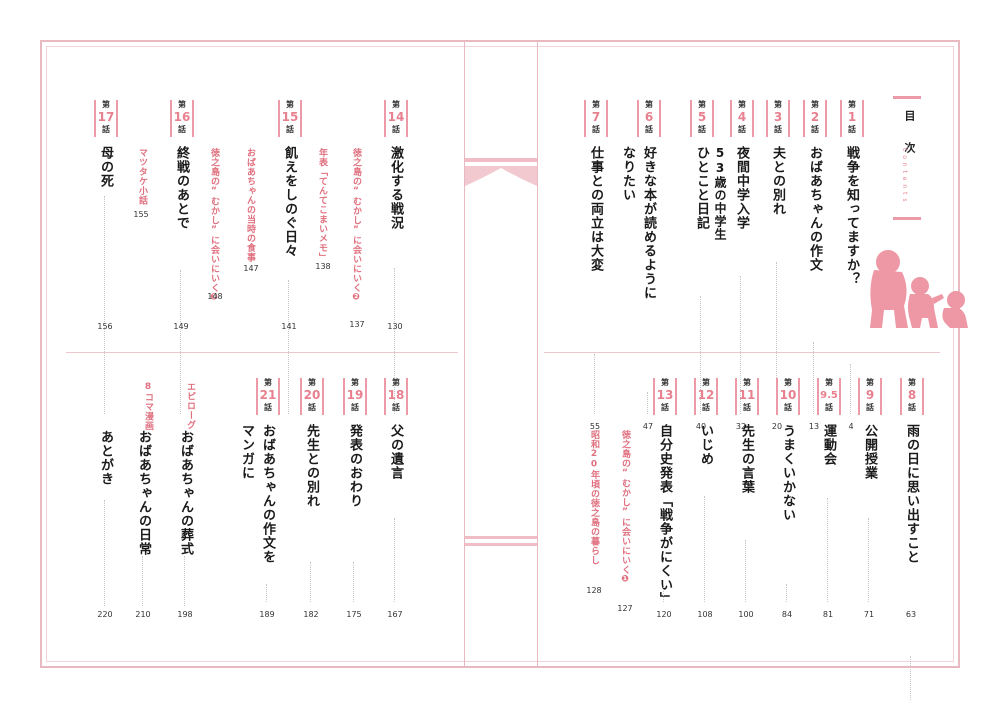  What do you see at coordinates (788, 396) in the screenshot?
I see `chapter-number-badge: 第 10 話` at bounding box center [788, 396].